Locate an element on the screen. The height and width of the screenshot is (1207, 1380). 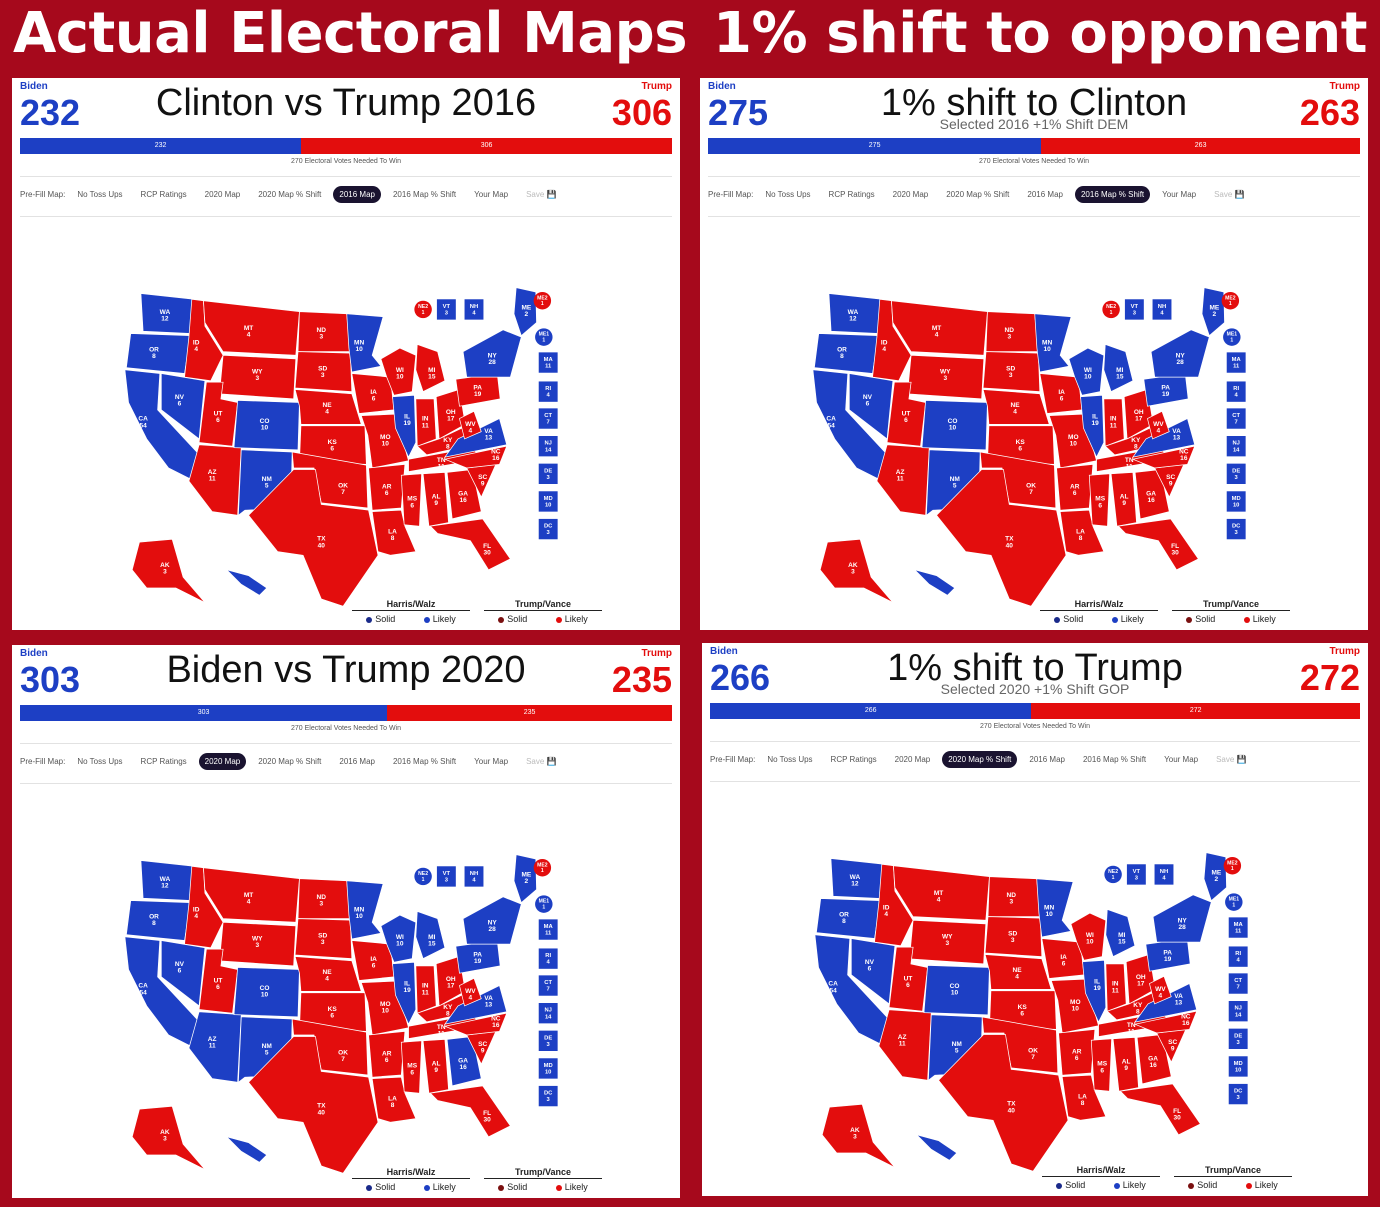
save-button: Save 💾 is located at coordinates (1231, 759).